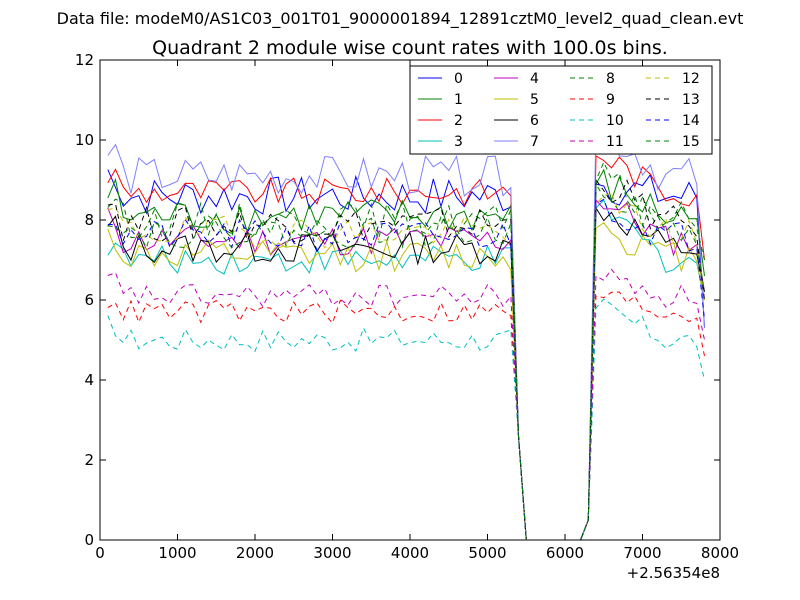 This screenshot has height=600, width=800. I want to click on y-tick-label: 8, so click(89, 220).